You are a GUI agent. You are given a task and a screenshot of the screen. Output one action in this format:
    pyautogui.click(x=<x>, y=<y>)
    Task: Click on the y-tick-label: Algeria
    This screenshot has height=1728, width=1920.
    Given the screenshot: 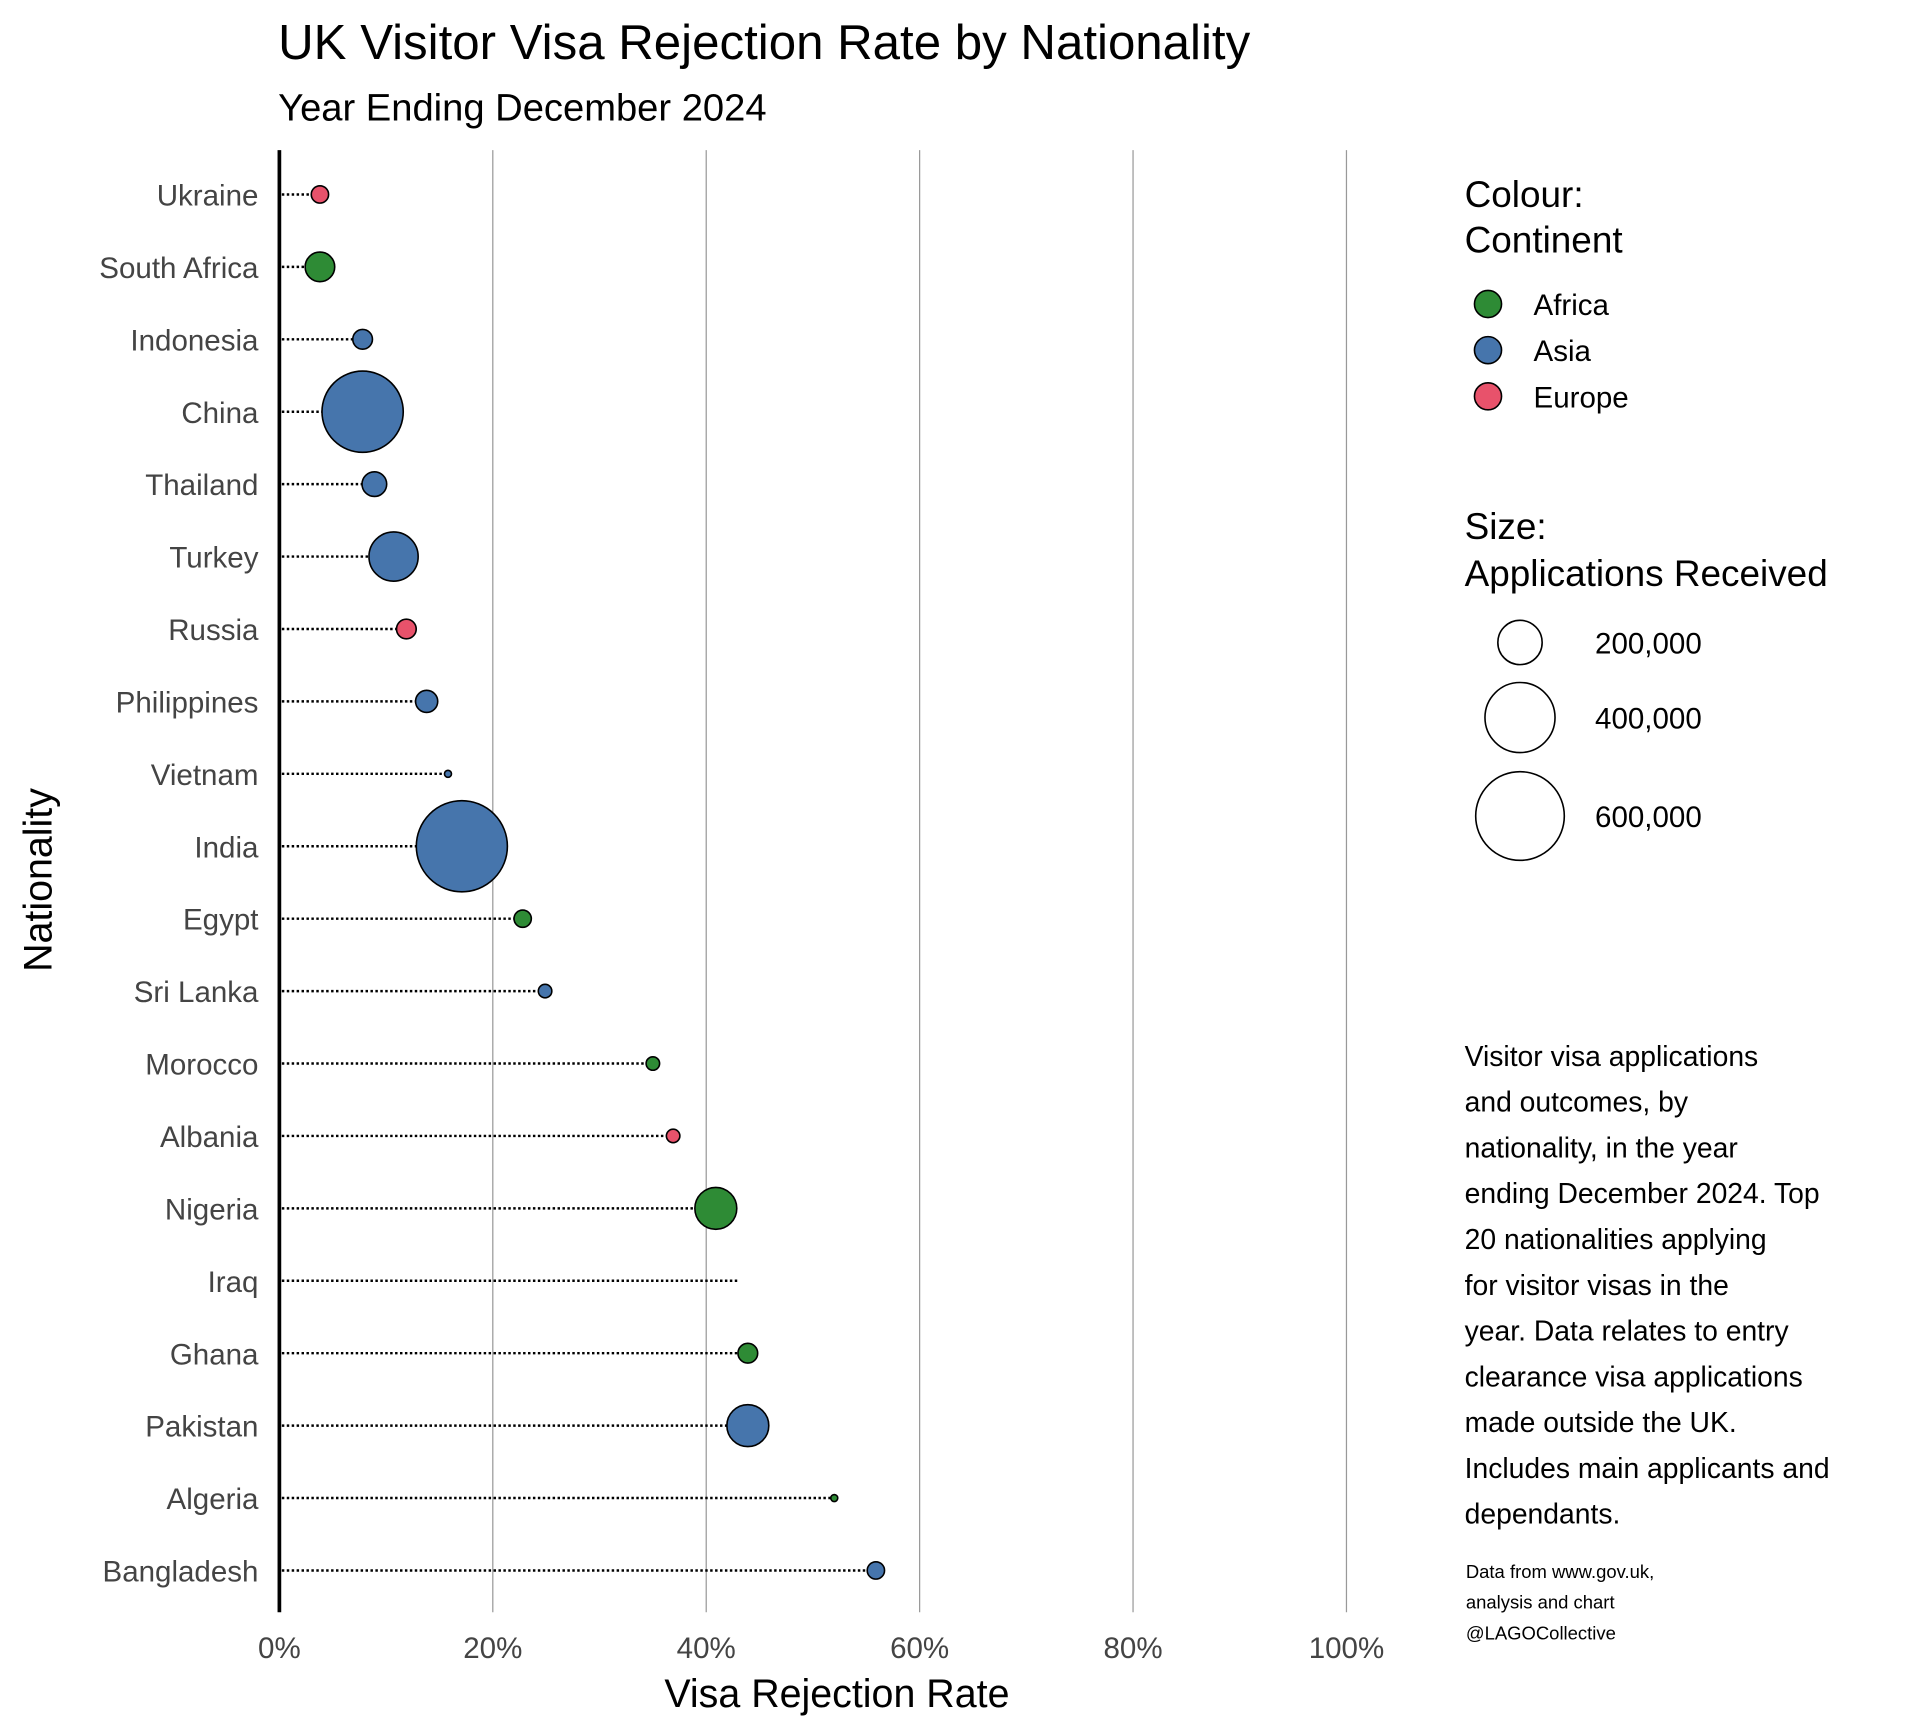 What is the action you would take?
    pyautogui.click(x=213, y=1499)
    